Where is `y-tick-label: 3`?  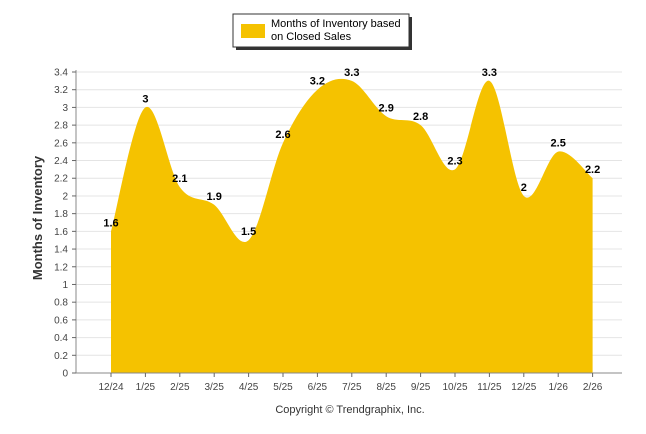 y-tick-label: 3 is located at coordinates (65, 108).